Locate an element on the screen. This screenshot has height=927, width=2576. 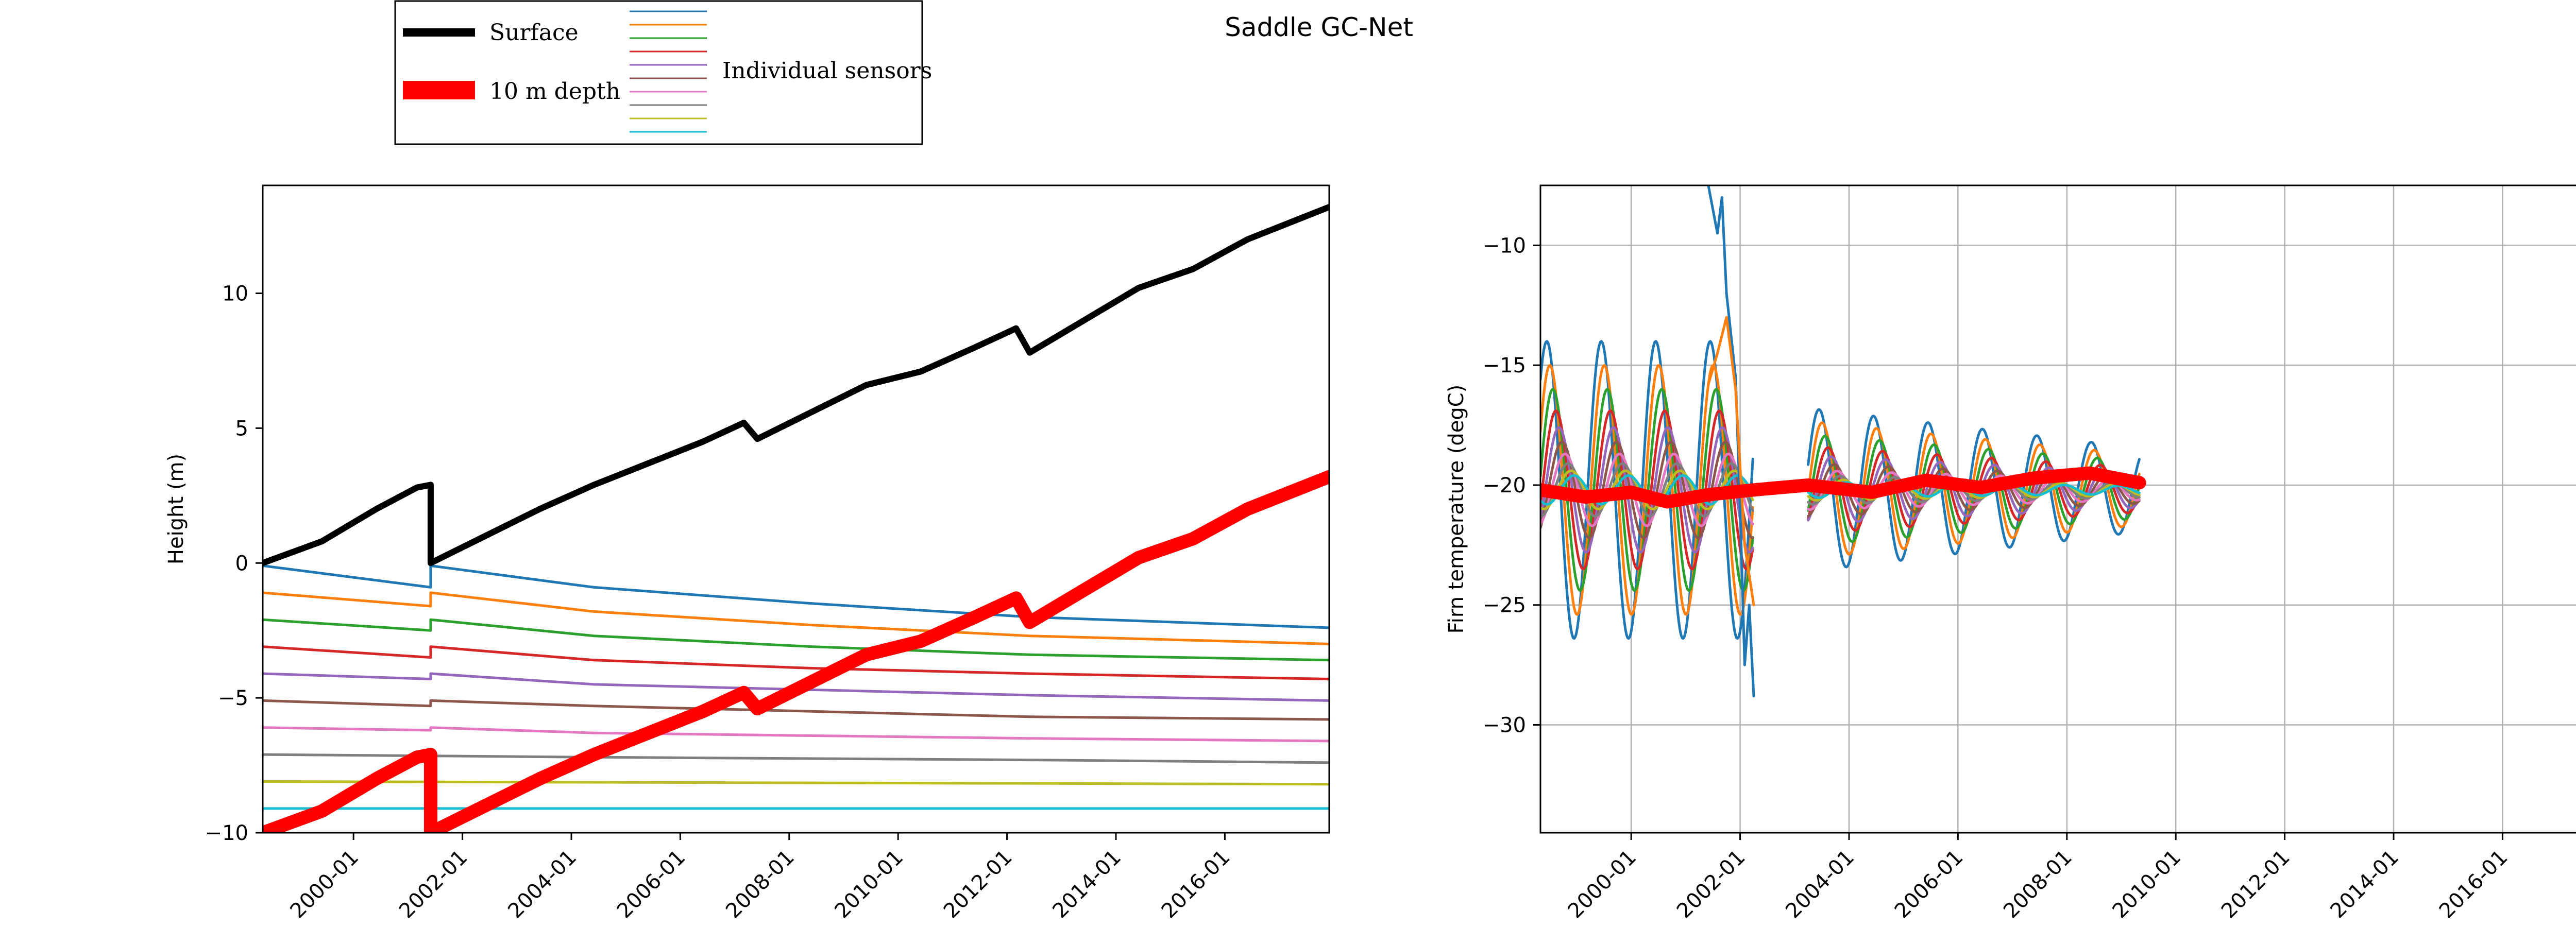
y-tick-label: −30 is located at coordinates (1504, 725).